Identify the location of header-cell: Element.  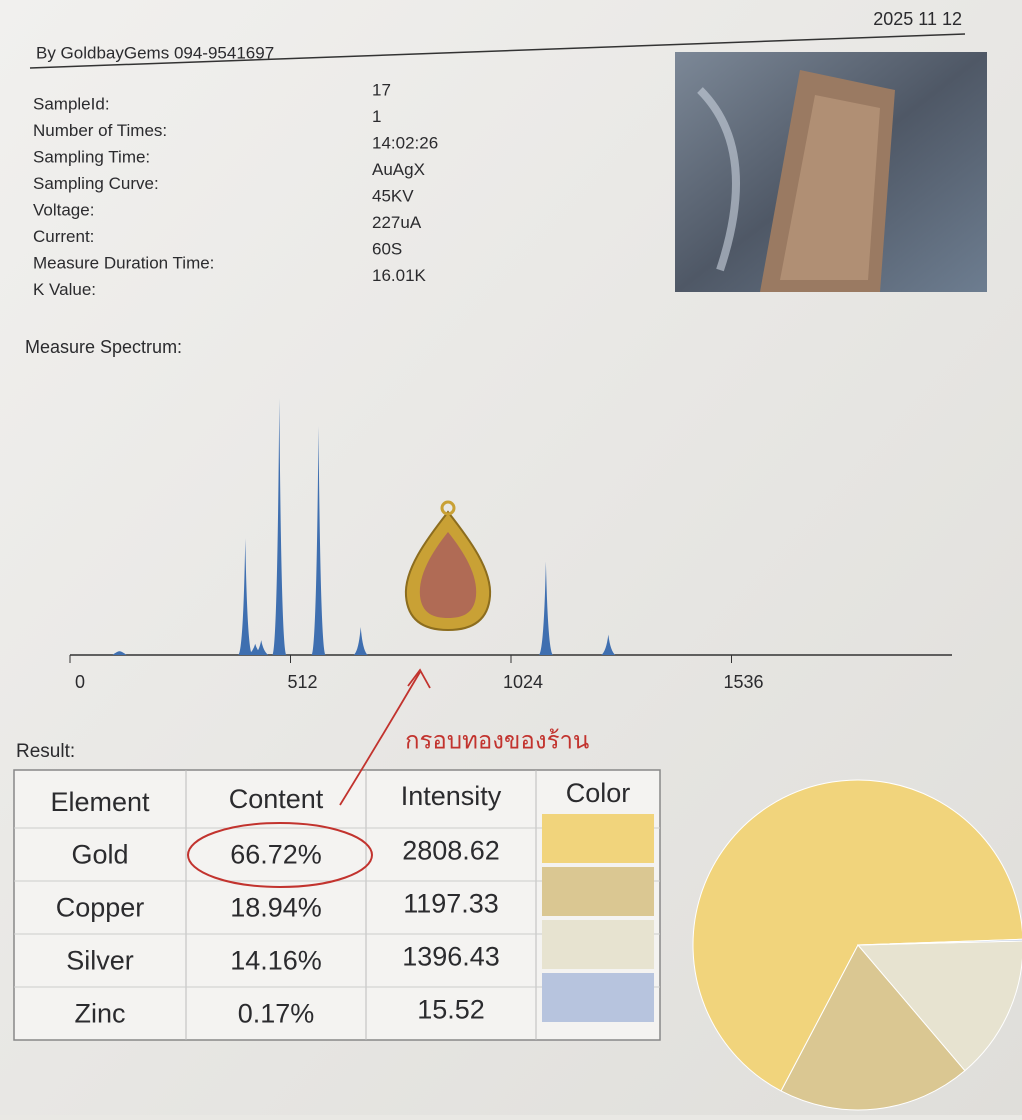
(100, 802).